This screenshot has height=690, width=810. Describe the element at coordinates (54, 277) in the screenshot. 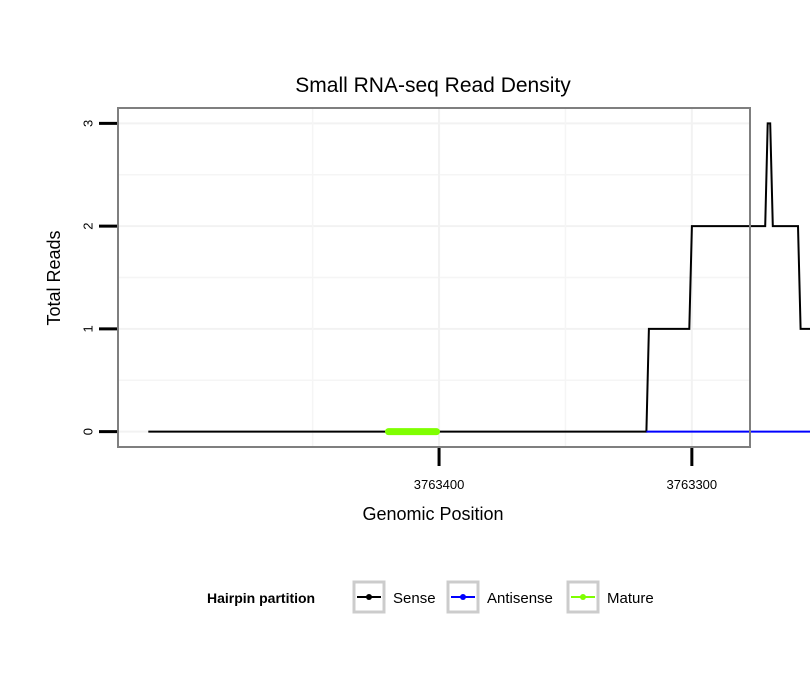

I see `y-axis-title: Total Reads` at that location.